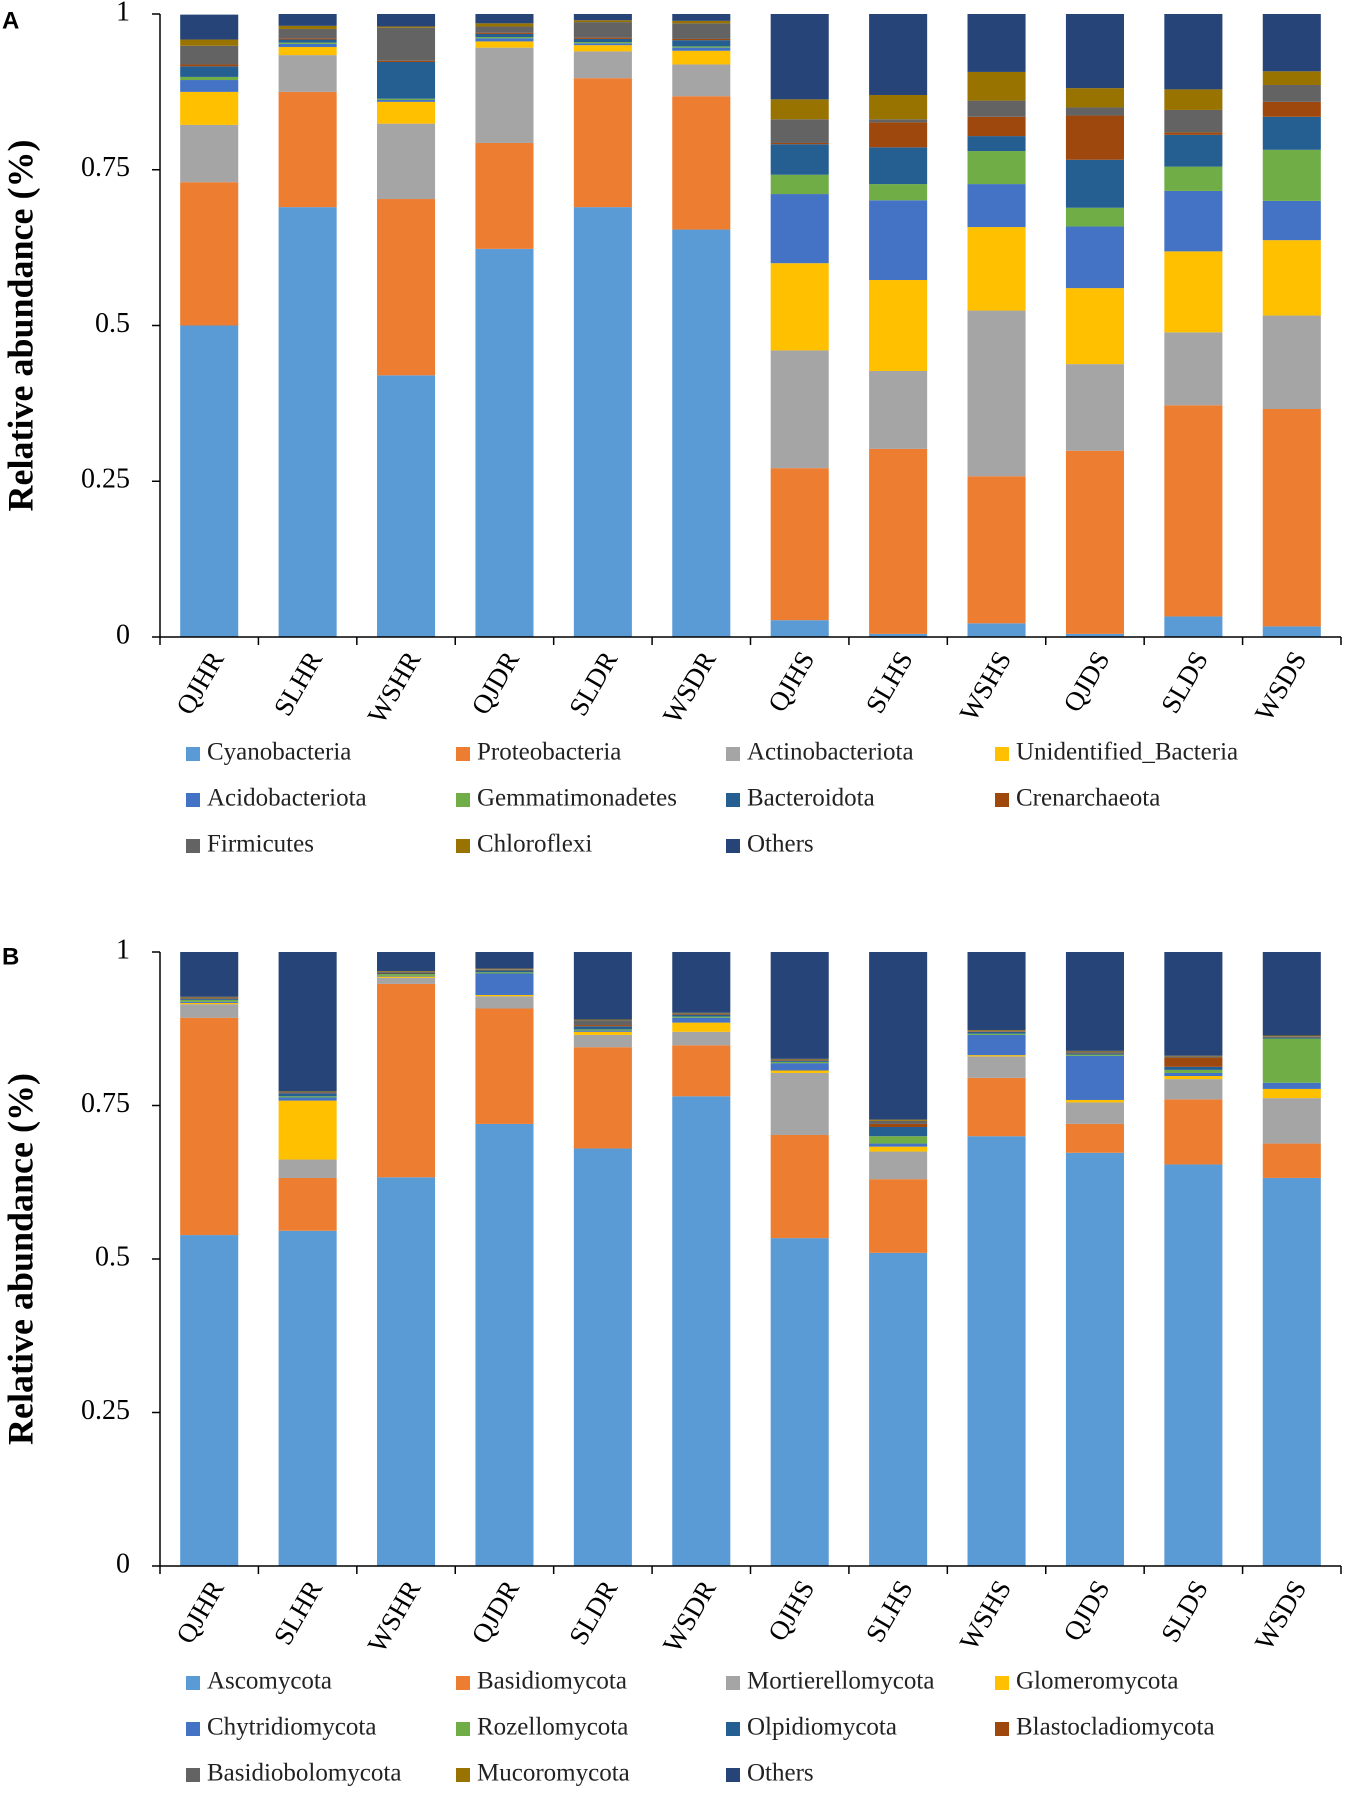  Describe the element at coordinates (889, 1611) in the screenshot. I see `x-tick-label: SLHS` at that location.